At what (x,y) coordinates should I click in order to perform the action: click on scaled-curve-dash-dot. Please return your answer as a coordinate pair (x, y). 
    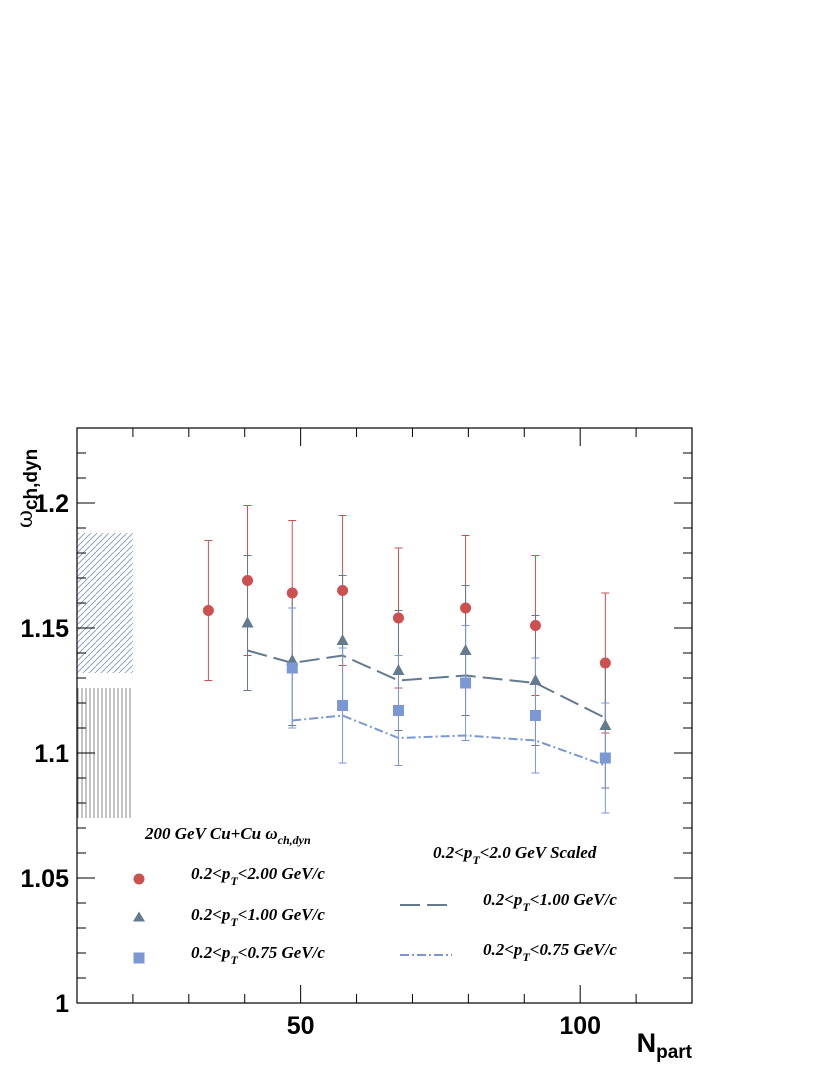
    Looking at the image, I should click on (449, 740).